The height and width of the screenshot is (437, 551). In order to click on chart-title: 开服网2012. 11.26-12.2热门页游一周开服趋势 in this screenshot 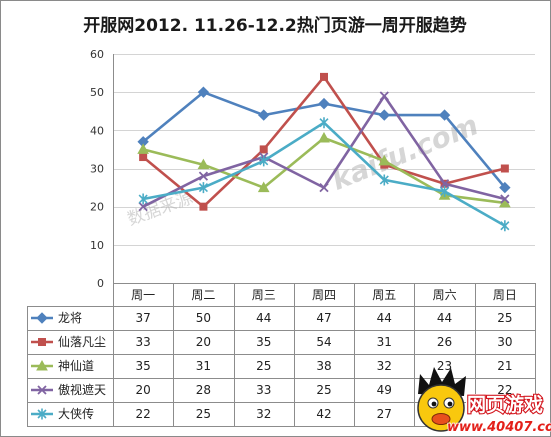, I will do `click(274, 25)`.